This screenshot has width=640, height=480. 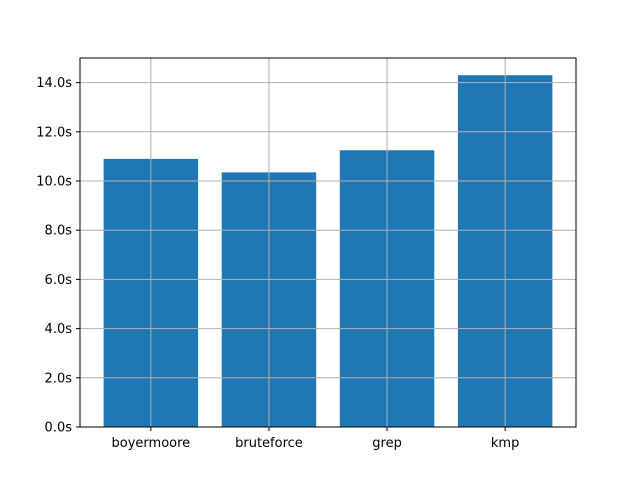 What do you see at coordinates (54, 132) in the screenshot?
I see `y-tick-label-6: 12.0s` at bounding box center [54, 132].